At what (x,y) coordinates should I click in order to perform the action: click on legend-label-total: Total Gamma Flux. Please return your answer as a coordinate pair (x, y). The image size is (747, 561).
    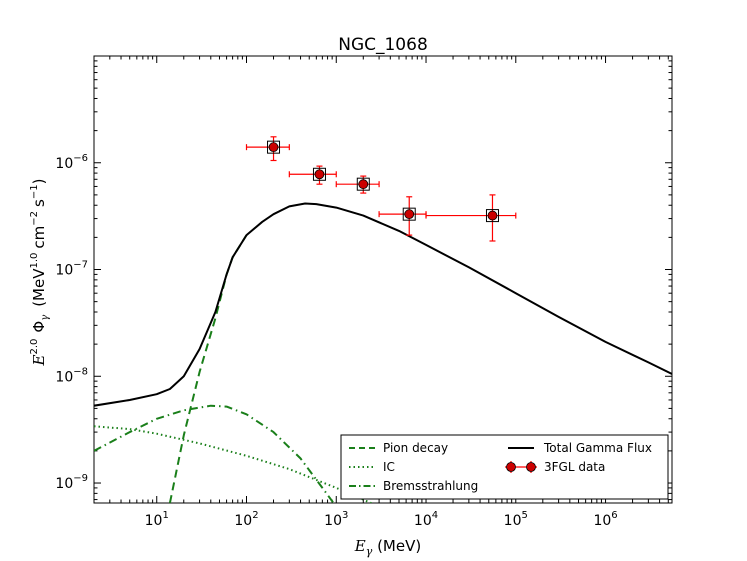
    Looking at the image, I should click on (597, 448).